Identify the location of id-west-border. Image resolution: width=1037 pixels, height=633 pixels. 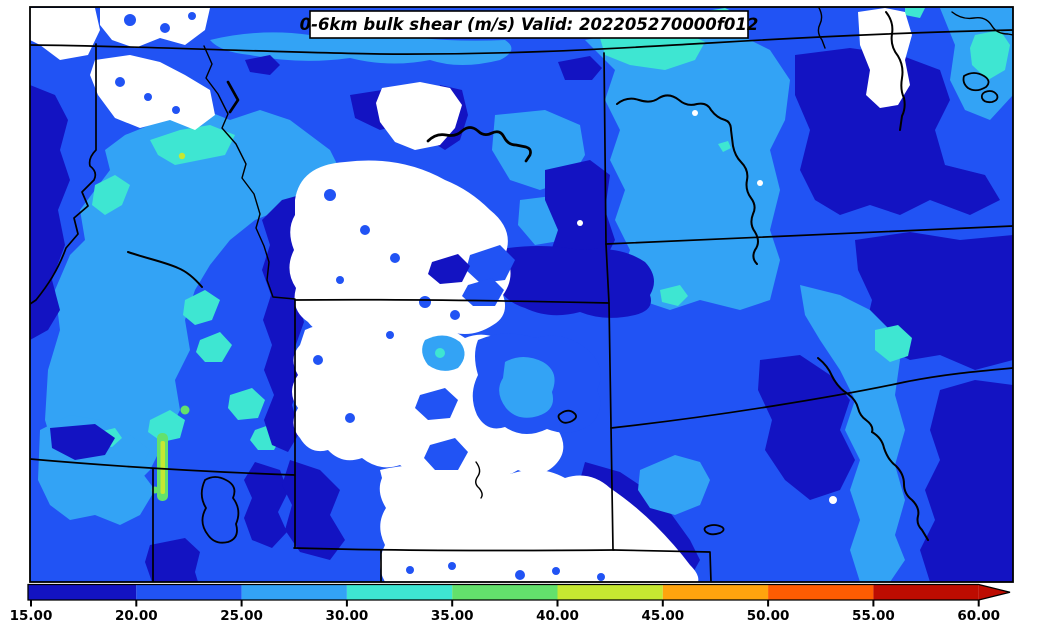
(63, 174).